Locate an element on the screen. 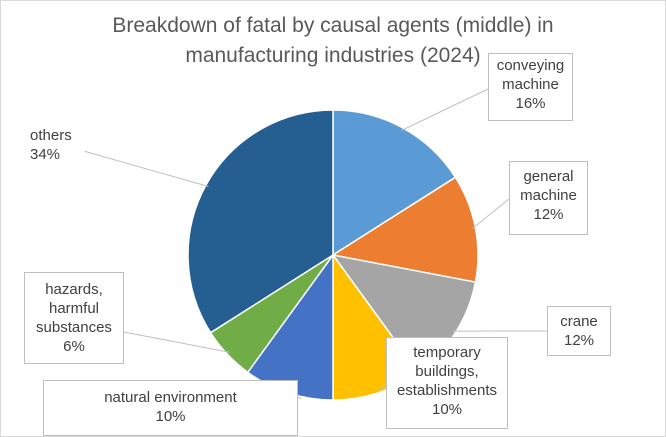  data-label-name-line: general is located at coordinates (548, 176).